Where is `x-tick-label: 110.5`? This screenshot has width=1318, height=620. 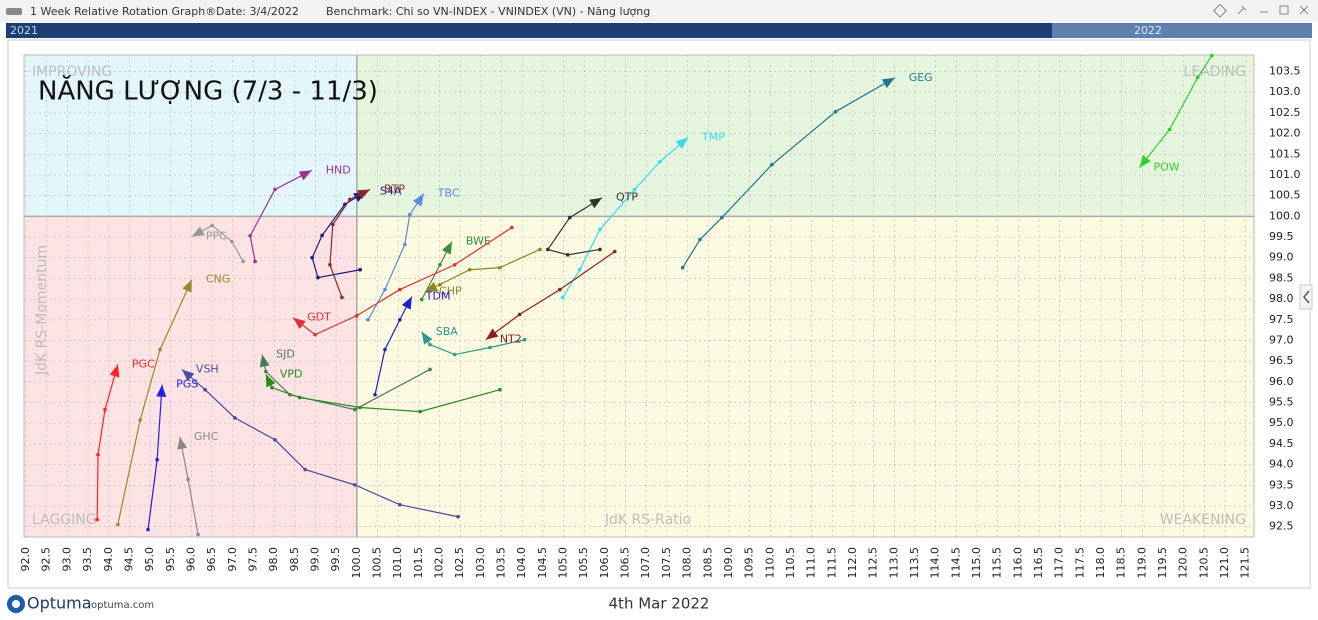
x-tick-label: 110.5 is located at coordinates (790, 563).